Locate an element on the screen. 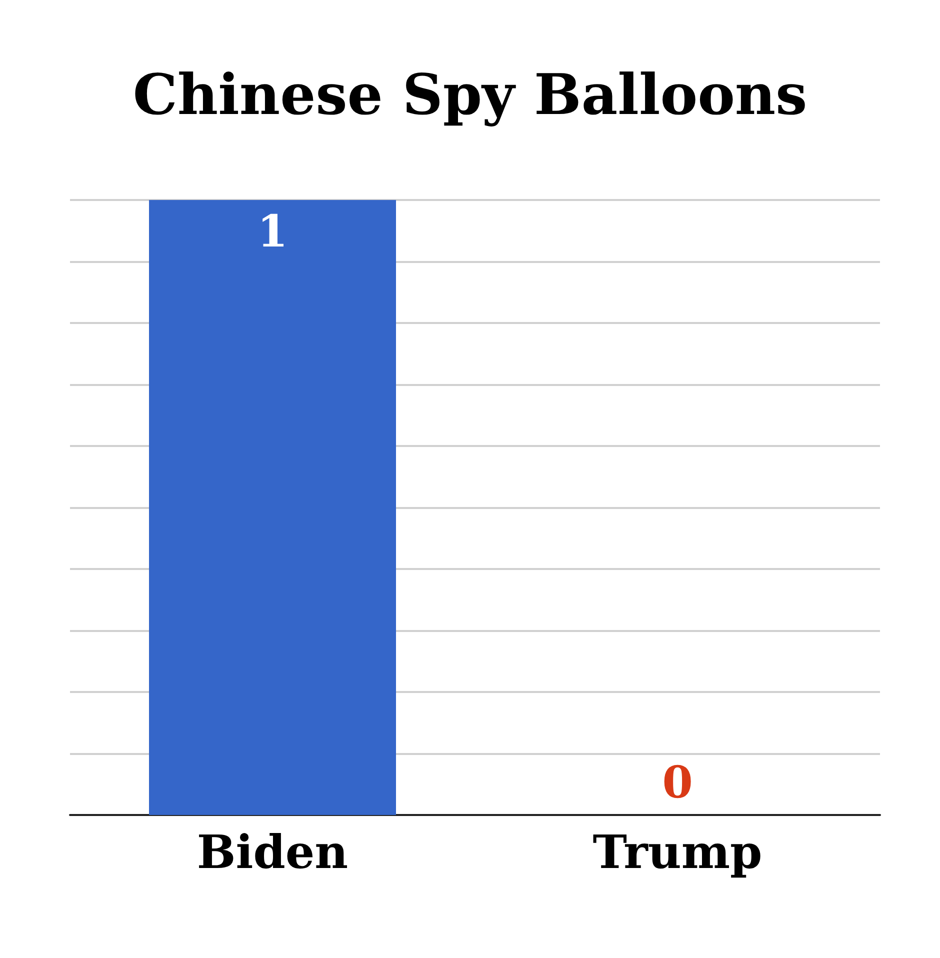 Image resolution: width=940 pixels, height=958 pixels. data-label: 1 is located at coordinates (272, 232).